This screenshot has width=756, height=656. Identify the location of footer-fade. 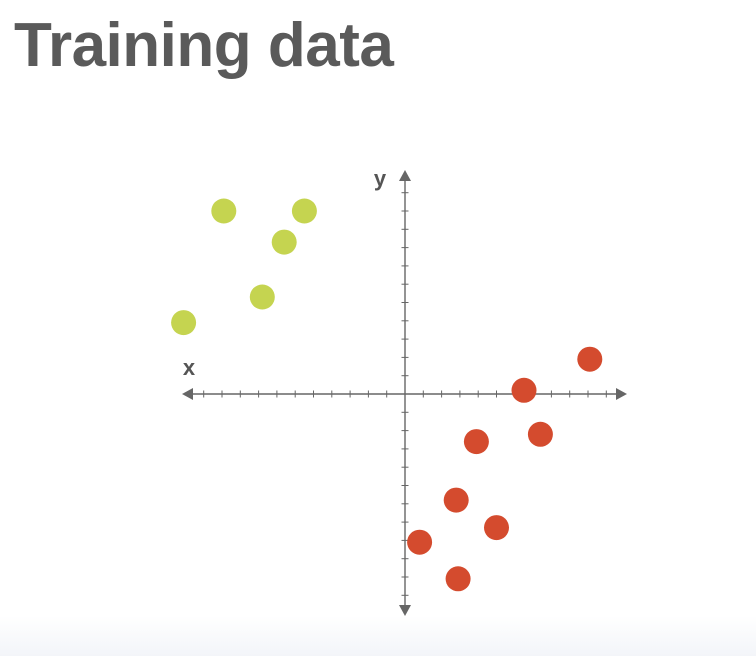
(378, 636).